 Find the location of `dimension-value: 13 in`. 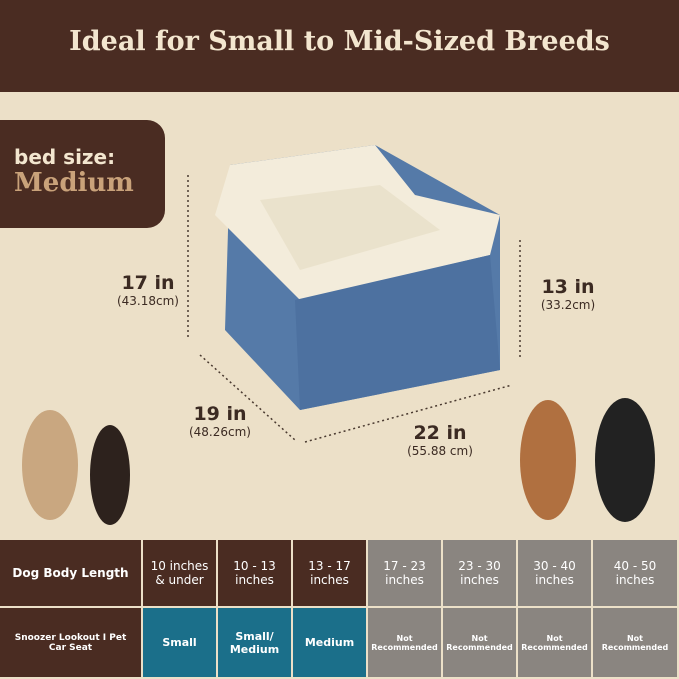

dimension-value: 13 in is located at coordinates (568, 287).